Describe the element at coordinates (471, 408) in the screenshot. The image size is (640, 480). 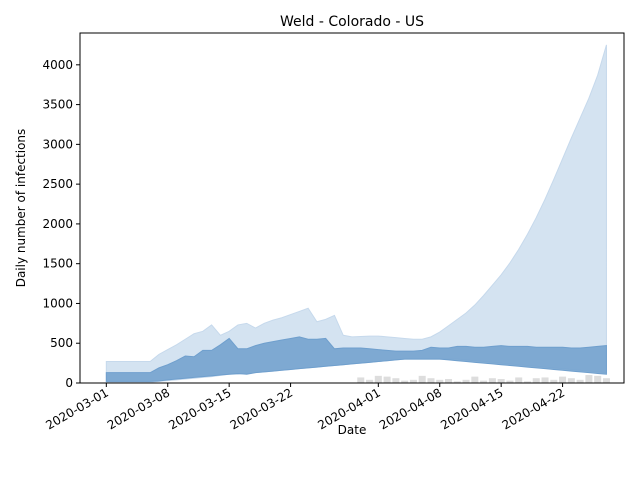
I see `x-tick-label: 2020-04-15` at that location.